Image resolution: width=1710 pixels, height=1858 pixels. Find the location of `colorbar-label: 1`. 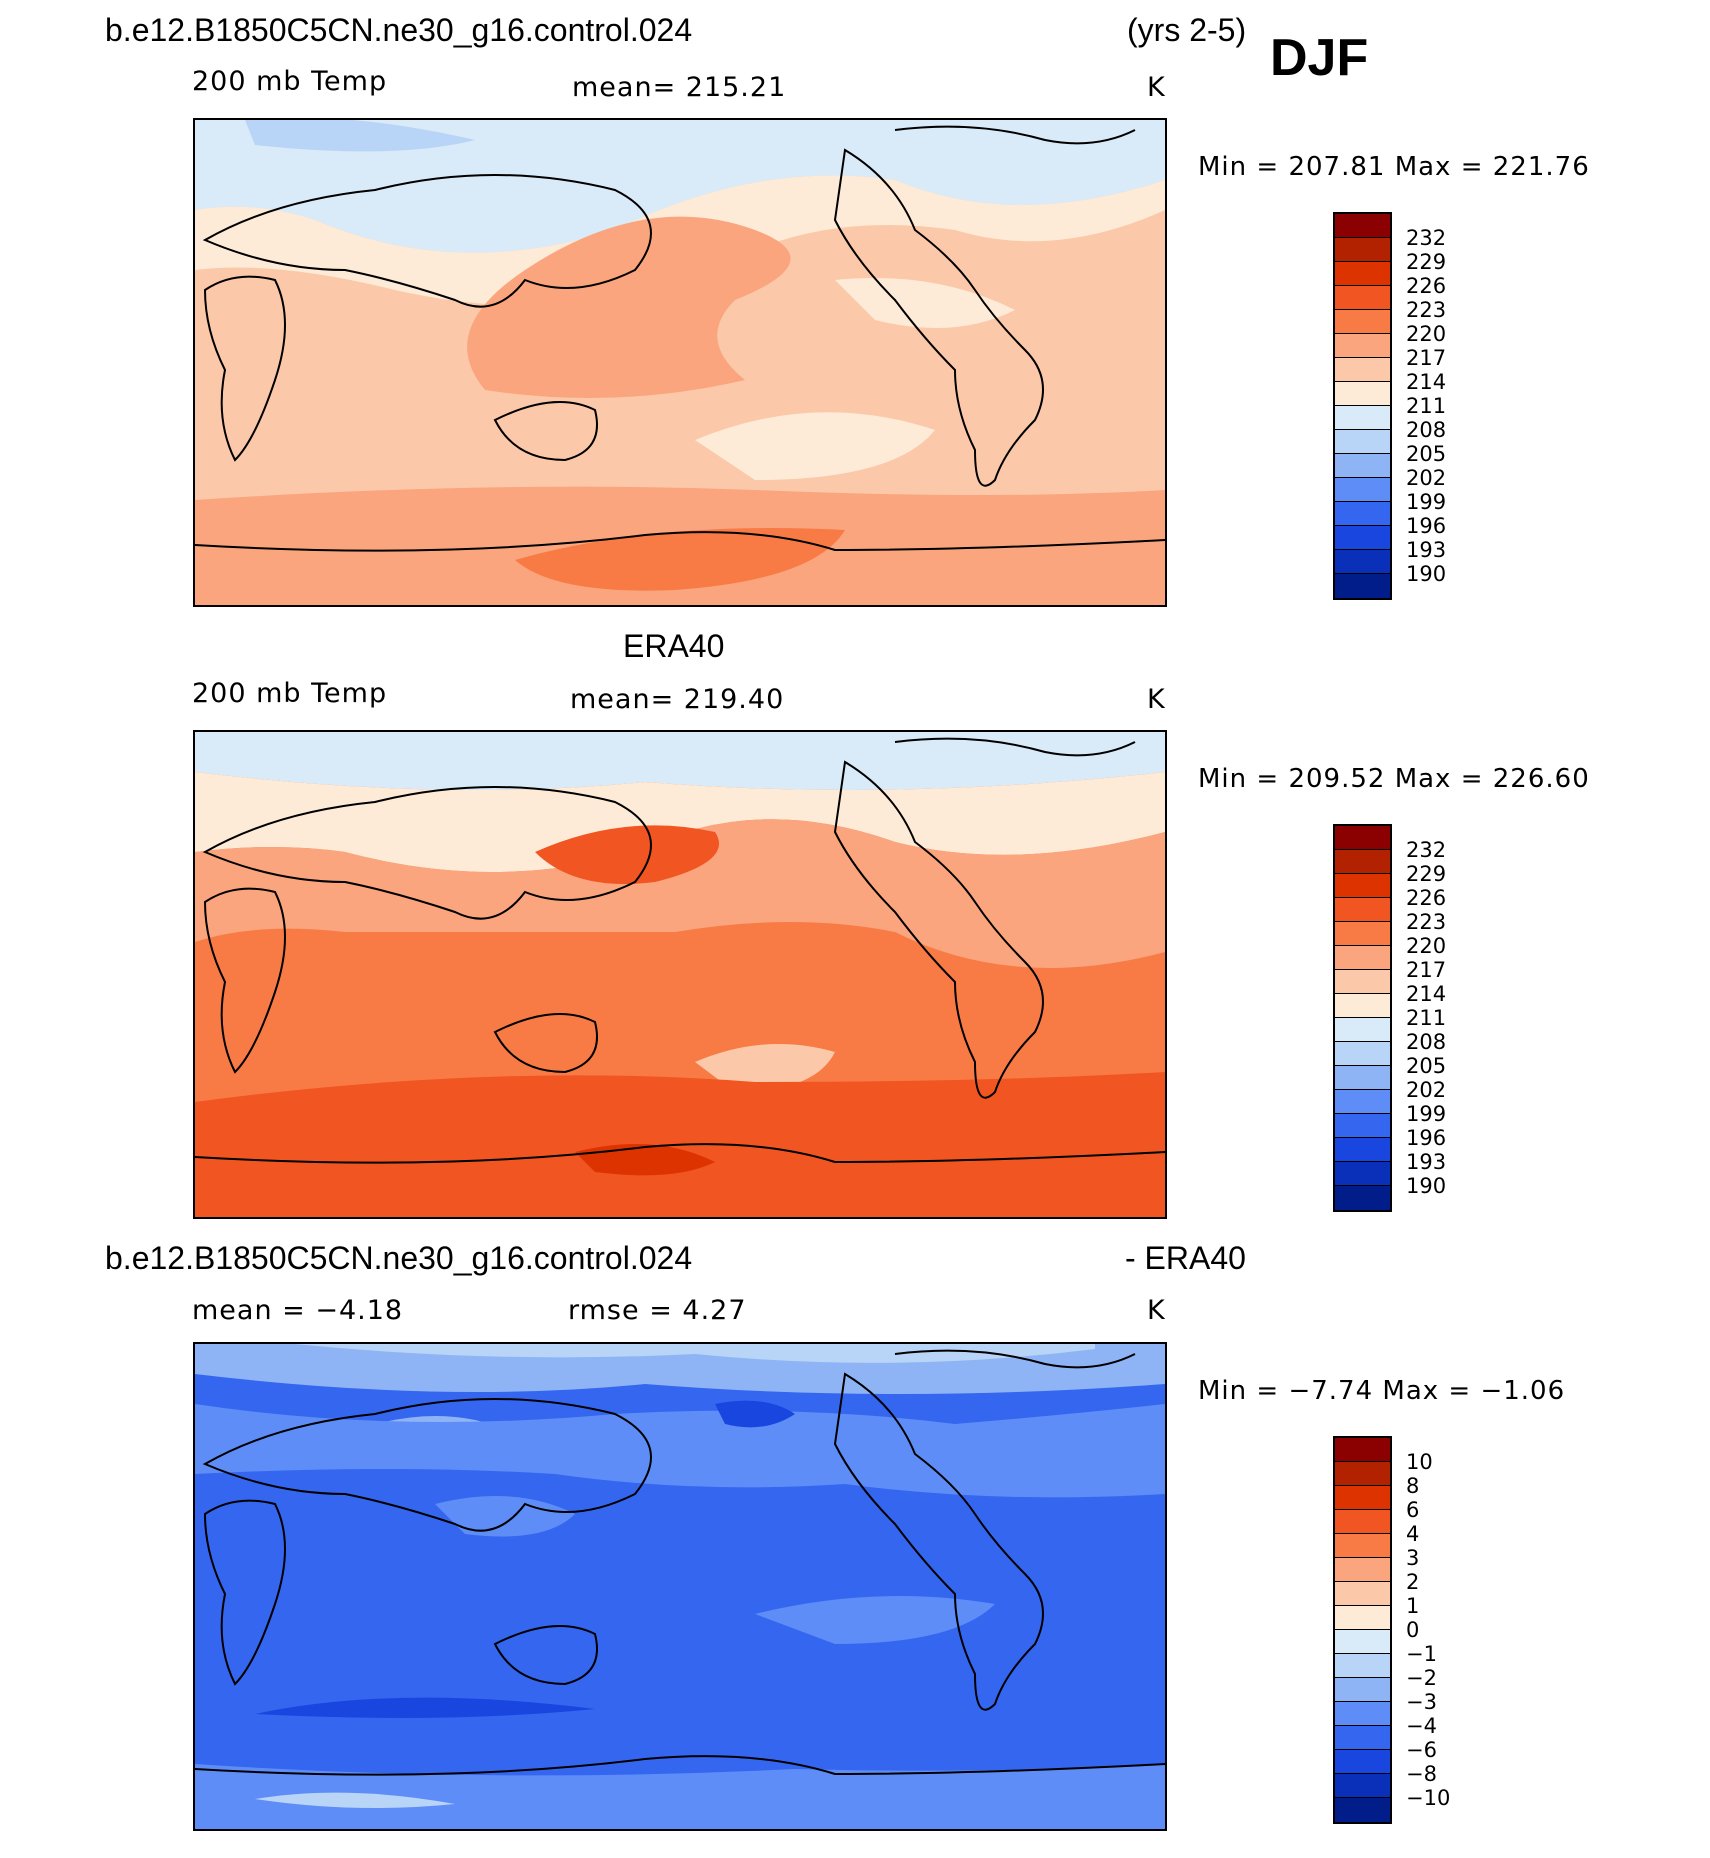

colorbar-label: 1 is located at coordinates (1413, 1606).